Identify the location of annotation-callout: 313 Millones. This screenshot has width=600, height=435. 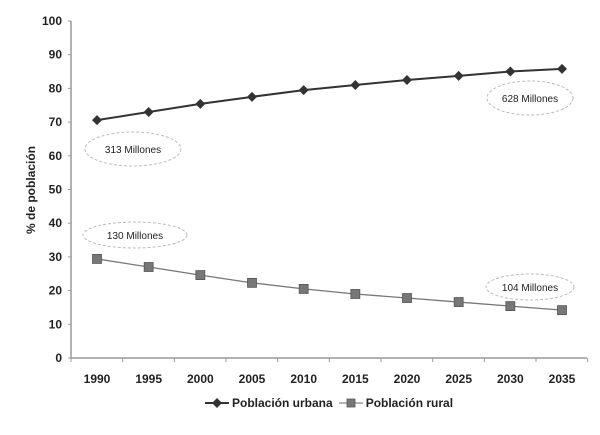
(133, 149).